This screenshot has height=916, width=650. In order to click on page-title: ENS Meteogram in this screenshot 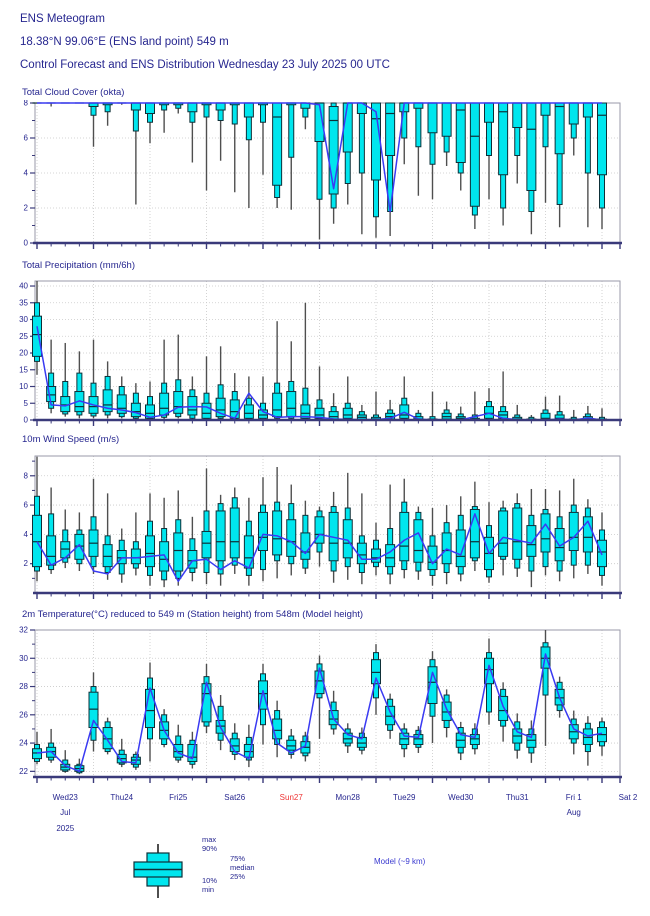, I will do `click(63, 19)`.